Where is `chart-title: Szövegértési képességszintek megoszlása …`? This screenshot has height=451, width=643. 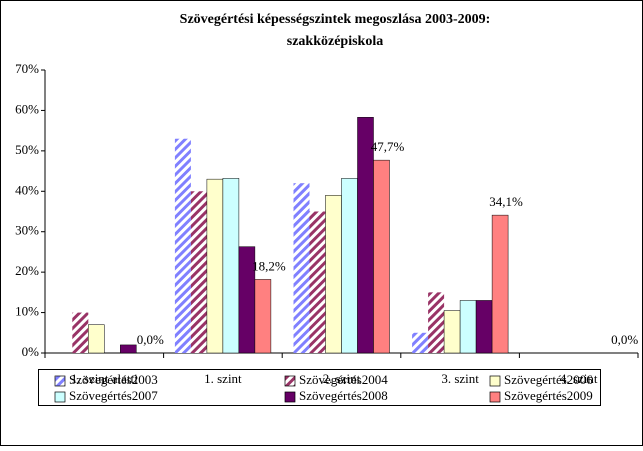
chart-title: Szövegértési képességszintek megoszlása … is located at coordinates (335, 19).